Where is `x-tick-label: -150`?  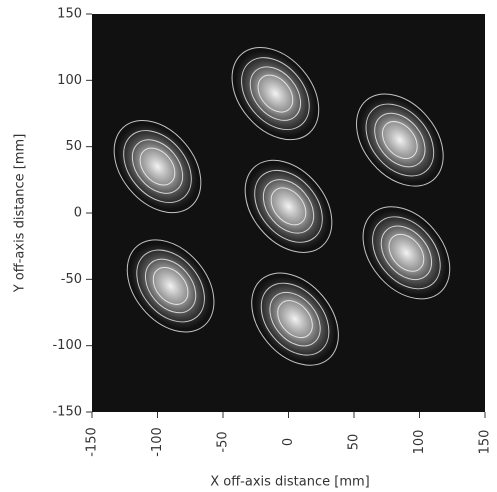 x-tick-label: -150 is located at coordinates (92, 442).